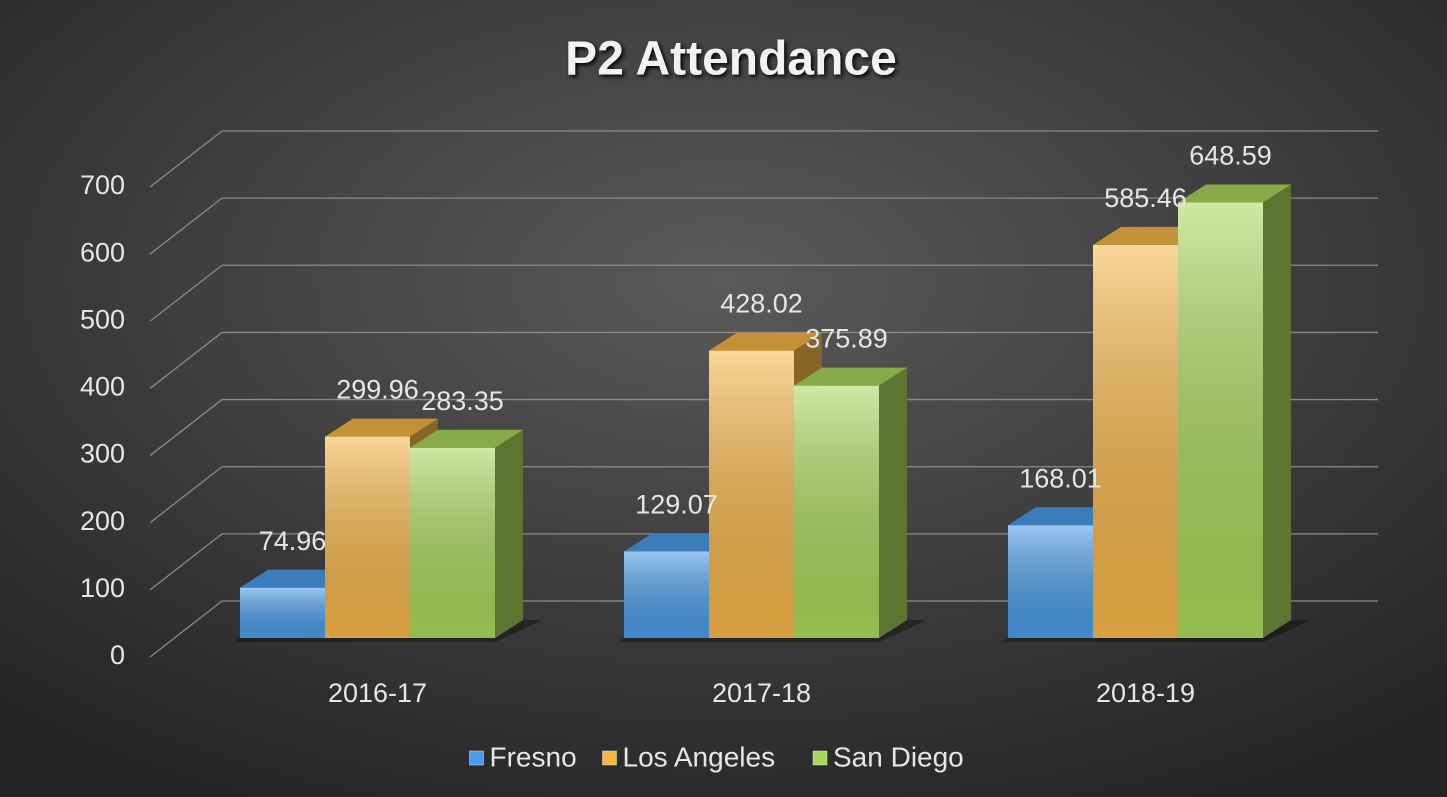 The height and width of the screenshot is (797, 1447). Describe the element at coordinates (731, 59) in the screenshot. I see `chart-title: P2 Attendance` at that location.